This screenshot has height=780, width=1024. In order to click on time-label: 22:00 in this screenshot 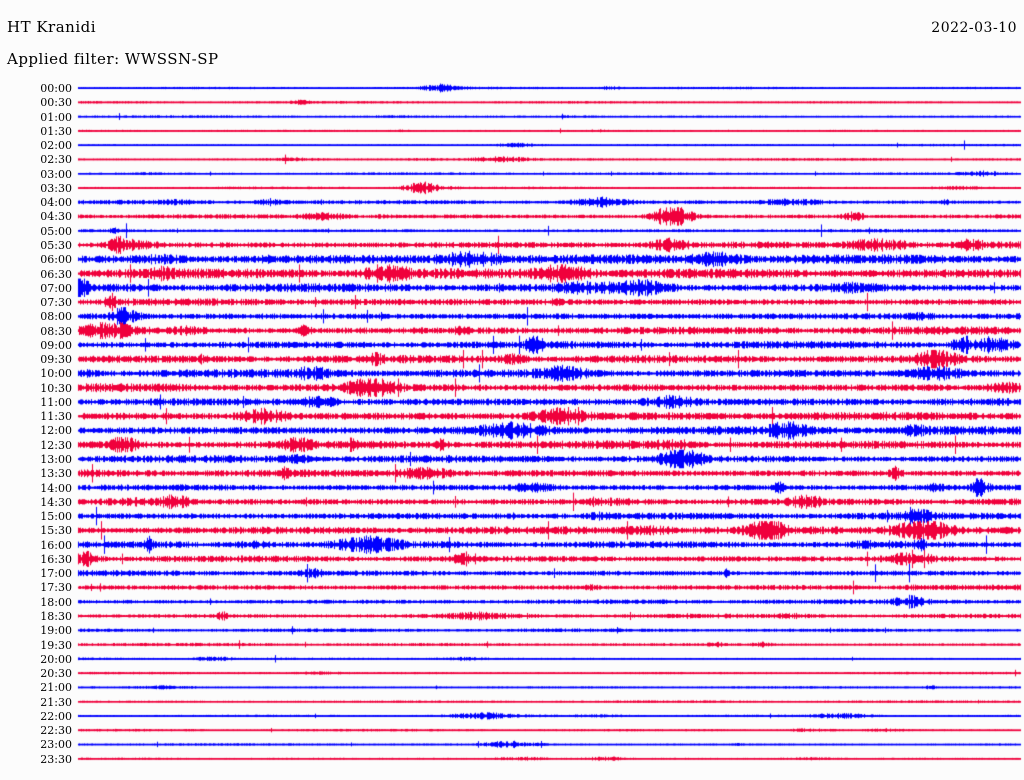, I will do `click(56, 716)`.